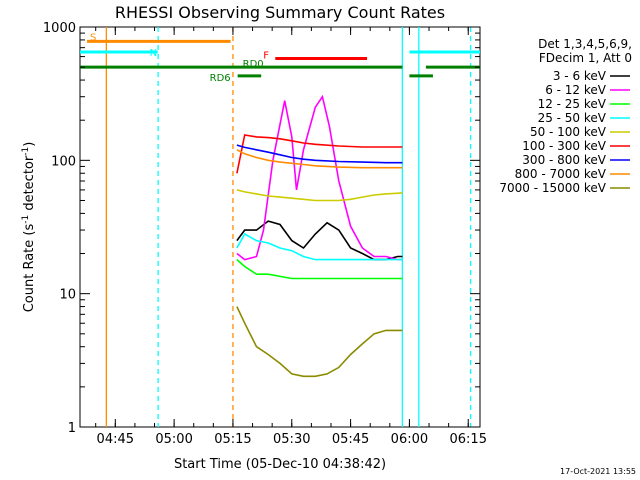 The image size is (640, 480). What do you see at coordinates (585, 58) in the screenshot?
I see `legend-header-line2: FDecim 1, Att 0` at bounding box center [585, 58].